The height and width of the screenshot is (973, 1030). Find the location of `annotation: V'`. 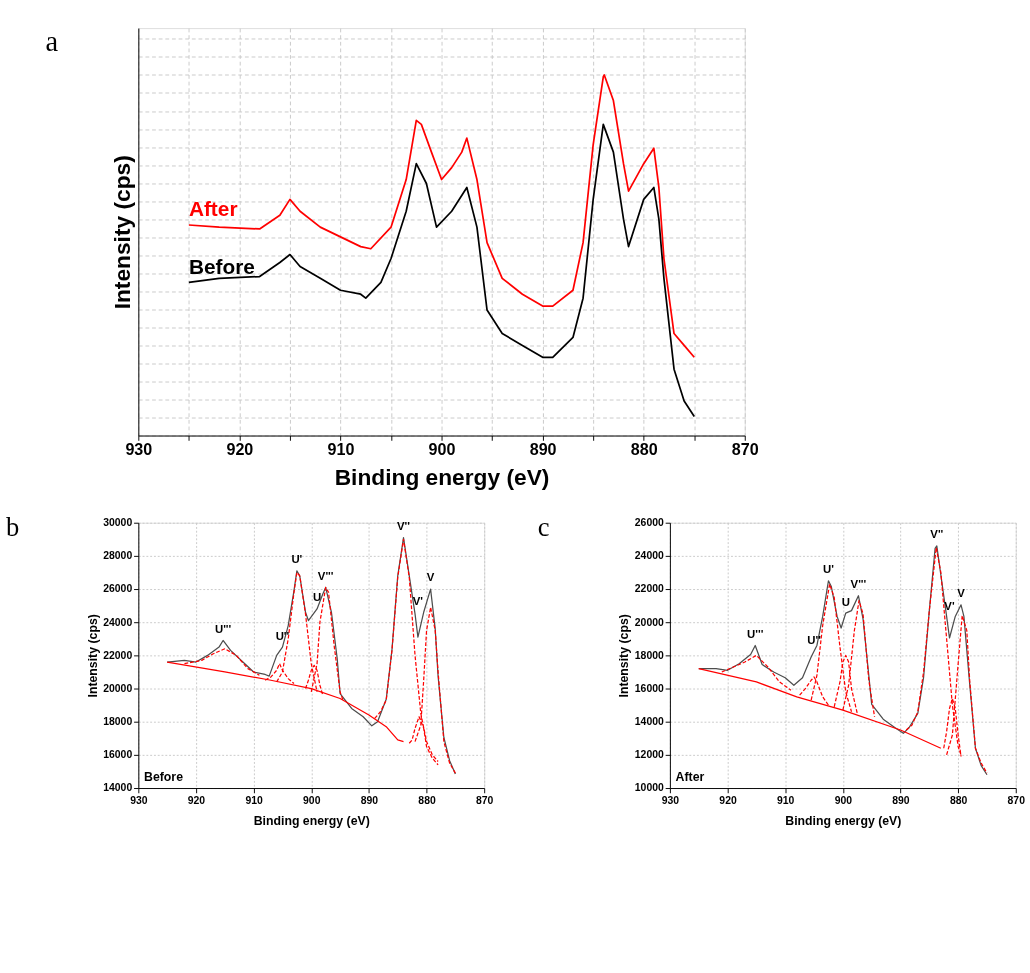

annotation: V' is located at coordinates (418, 600).